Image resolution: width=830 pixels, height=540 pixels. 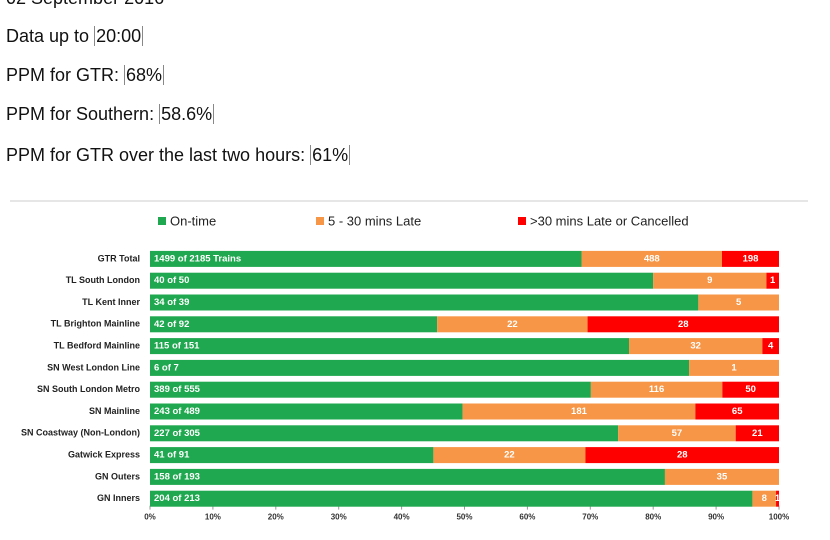 What do you see at coordinates (150, 517) in the screenshot?
I see `x-tick-label: 0%` at bounding box center [150, 517].